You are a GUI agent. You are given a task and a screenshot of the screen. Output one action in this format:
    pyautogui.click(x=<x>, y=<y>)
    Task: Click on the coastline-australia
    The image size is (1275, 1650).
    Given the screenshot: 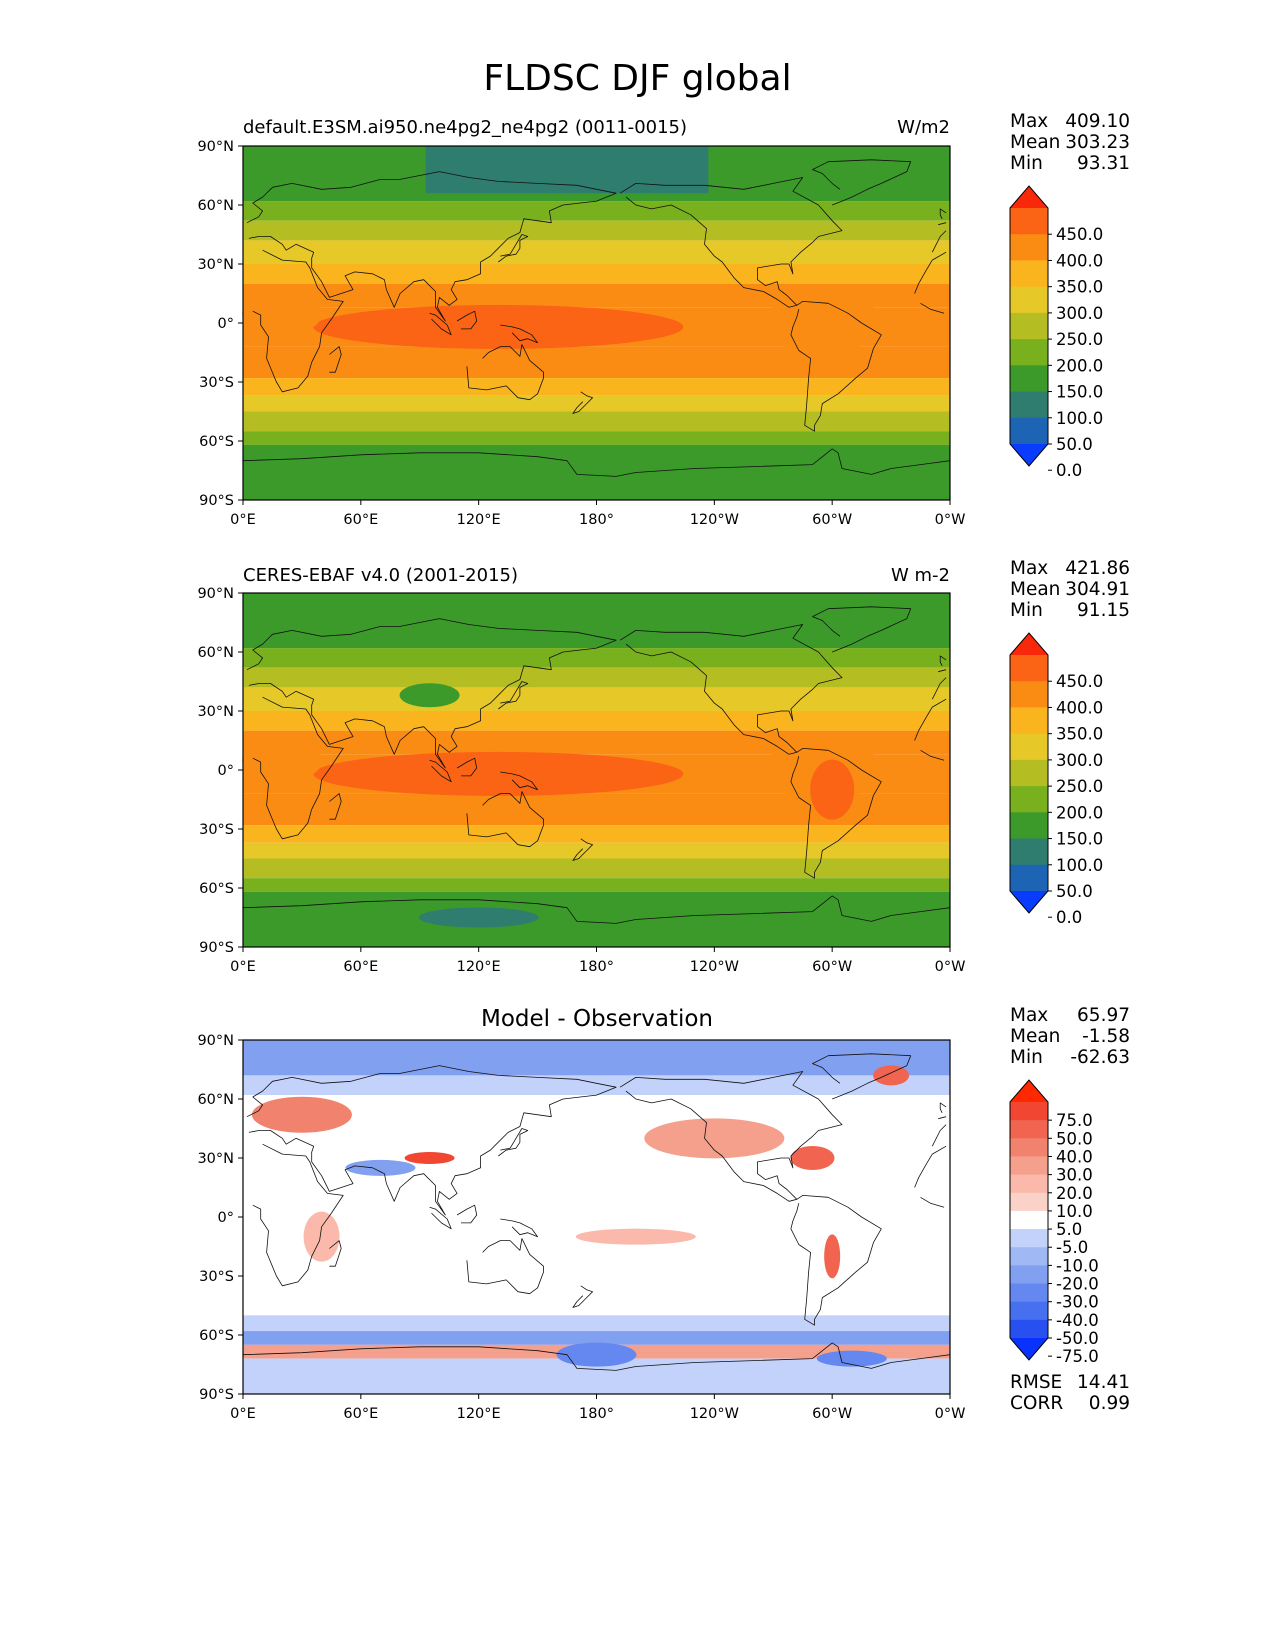 What is the action you would take?
    pyautogui.click(x=505, y=372)
    